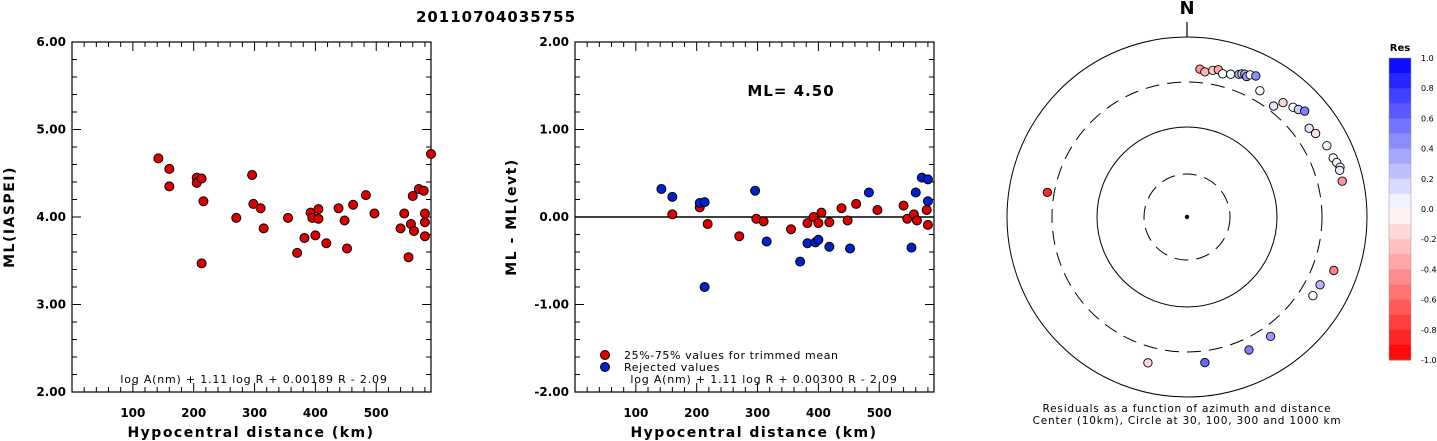 The width and height of the screenshot is (1437, 441). Describe the element at coordinates (1429, 239) in the screenshot. I see `colorbar-tick-label: -0.2` at that location.